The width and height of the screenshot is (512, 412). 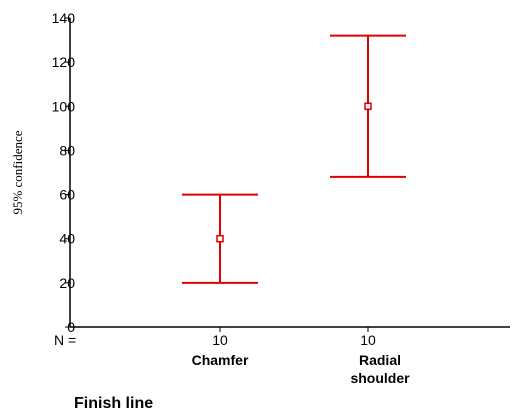 What do you see at coordinates (67, 195) in the screenshot?
I see `y-tick-label: 60` at bounding box center [67, 195].